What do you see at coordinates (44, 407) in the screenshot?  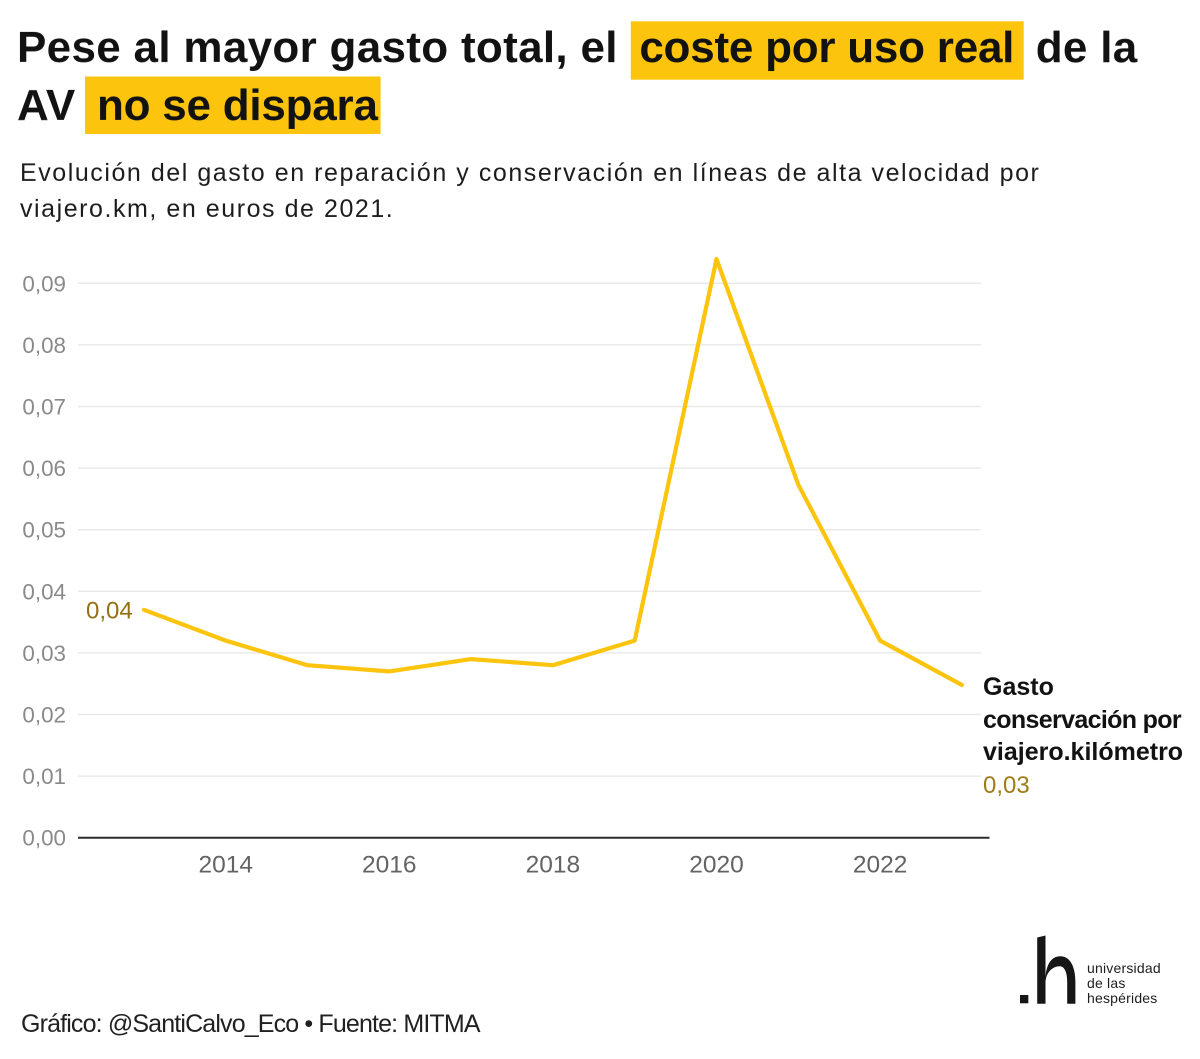 I see `svg-text: 0,07` at bounding box center [44, 407].